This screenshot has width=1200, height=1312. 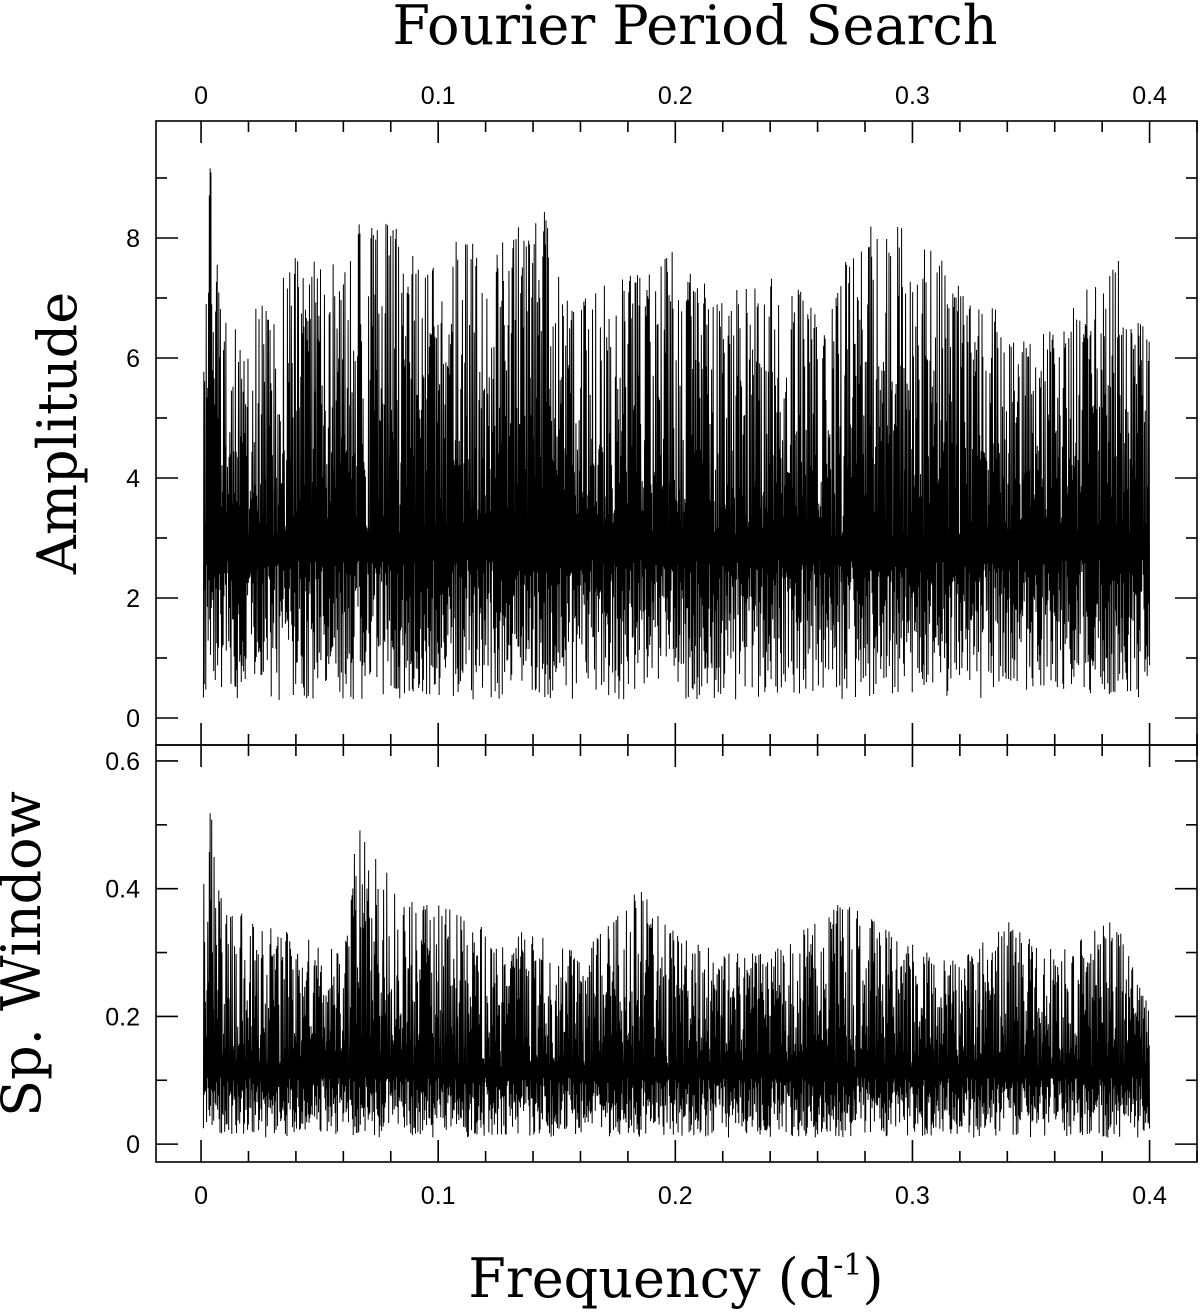 What do you see at coordinates (133, 359) in the screenshot?
I see `y-tick-label: 6` at bounding box center [133, 359].